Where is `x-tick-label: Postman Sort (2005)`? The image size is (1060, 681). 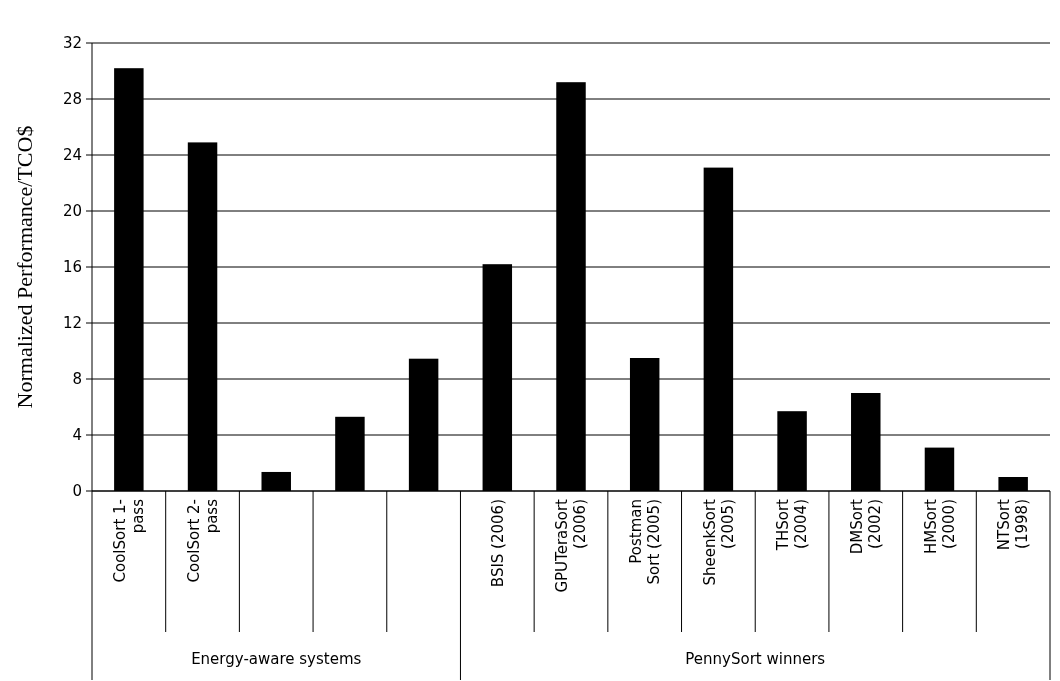 x-tick-label: Postman Sort (2005) is located at coordinates (644, 542).